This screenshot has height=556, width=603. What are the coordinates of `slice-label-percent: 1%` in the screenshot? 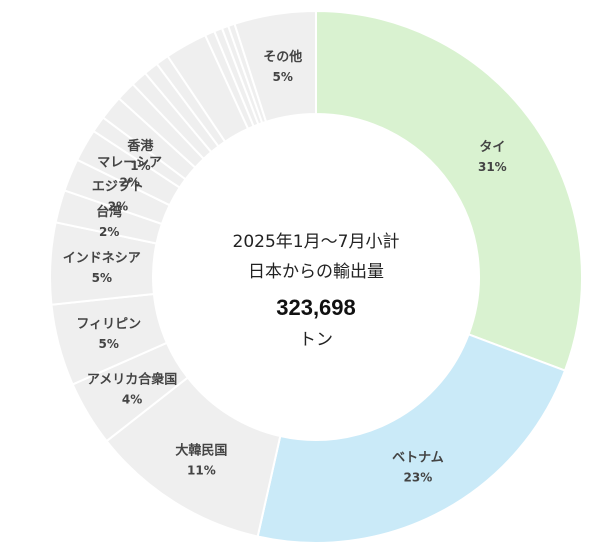 It's located at (140, 166).